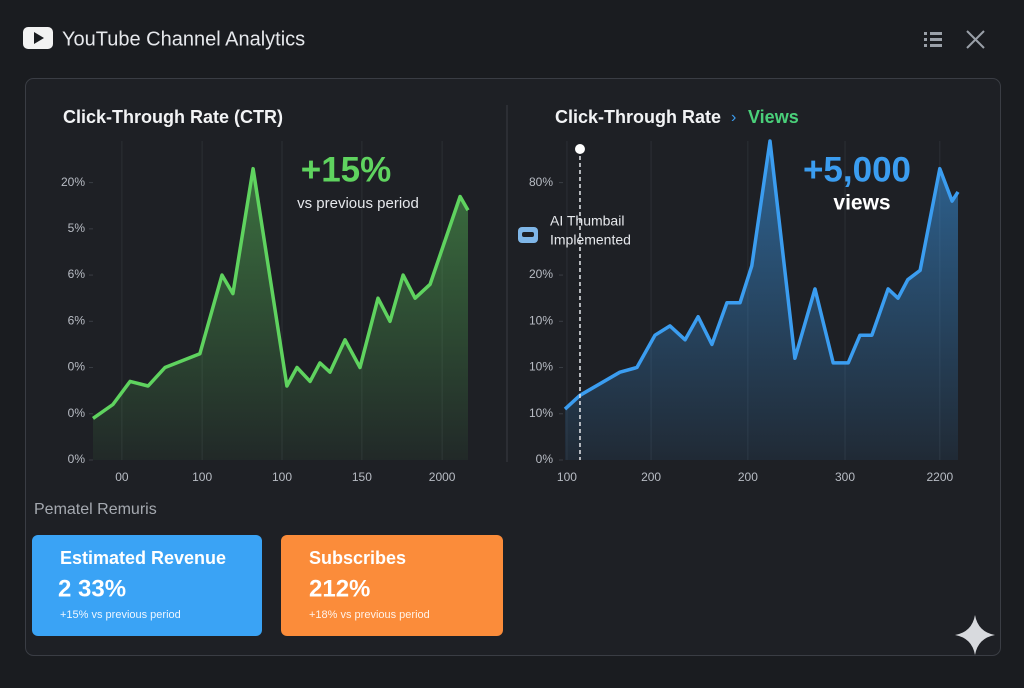 Image resolution: width=1024 pixels, height=688 pixels. What do you see at coordinates (590, 240) in the screenshot?
I see `annotation-text: Implemented` at bounding box center [590, 240].